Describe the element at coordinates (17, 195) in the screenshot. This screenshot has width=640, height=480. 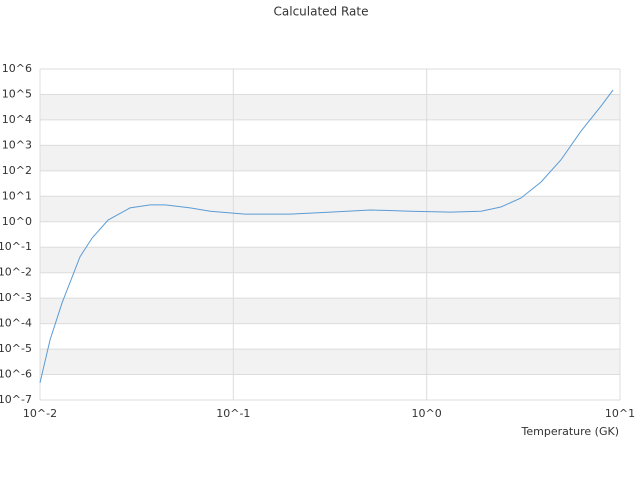
I see `y-tick-label: 10^1` at that location.